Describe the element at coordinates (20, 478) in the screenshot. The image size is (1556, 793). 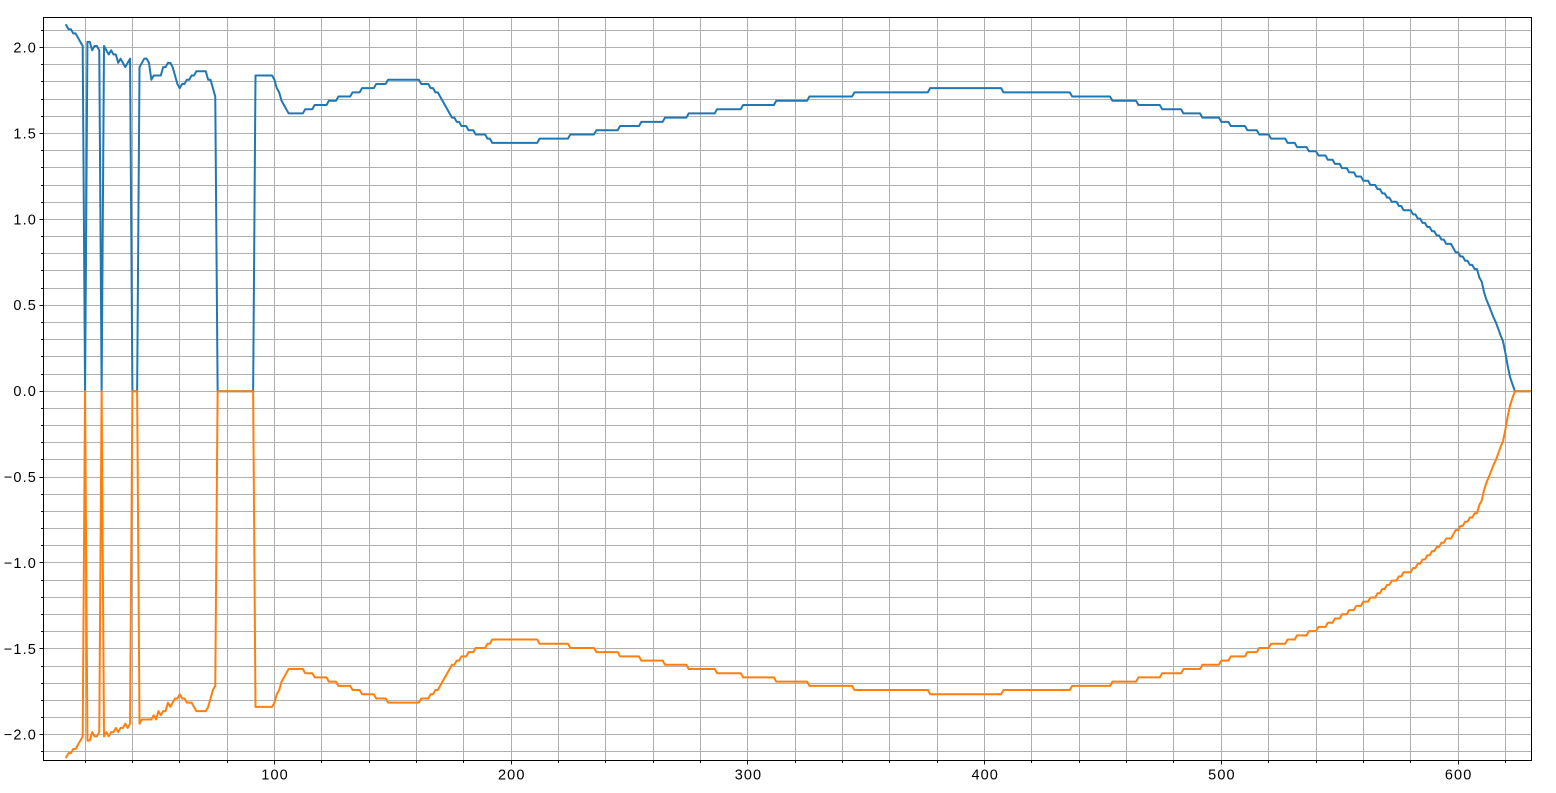
I see `svg-text: −0.5` at that location.